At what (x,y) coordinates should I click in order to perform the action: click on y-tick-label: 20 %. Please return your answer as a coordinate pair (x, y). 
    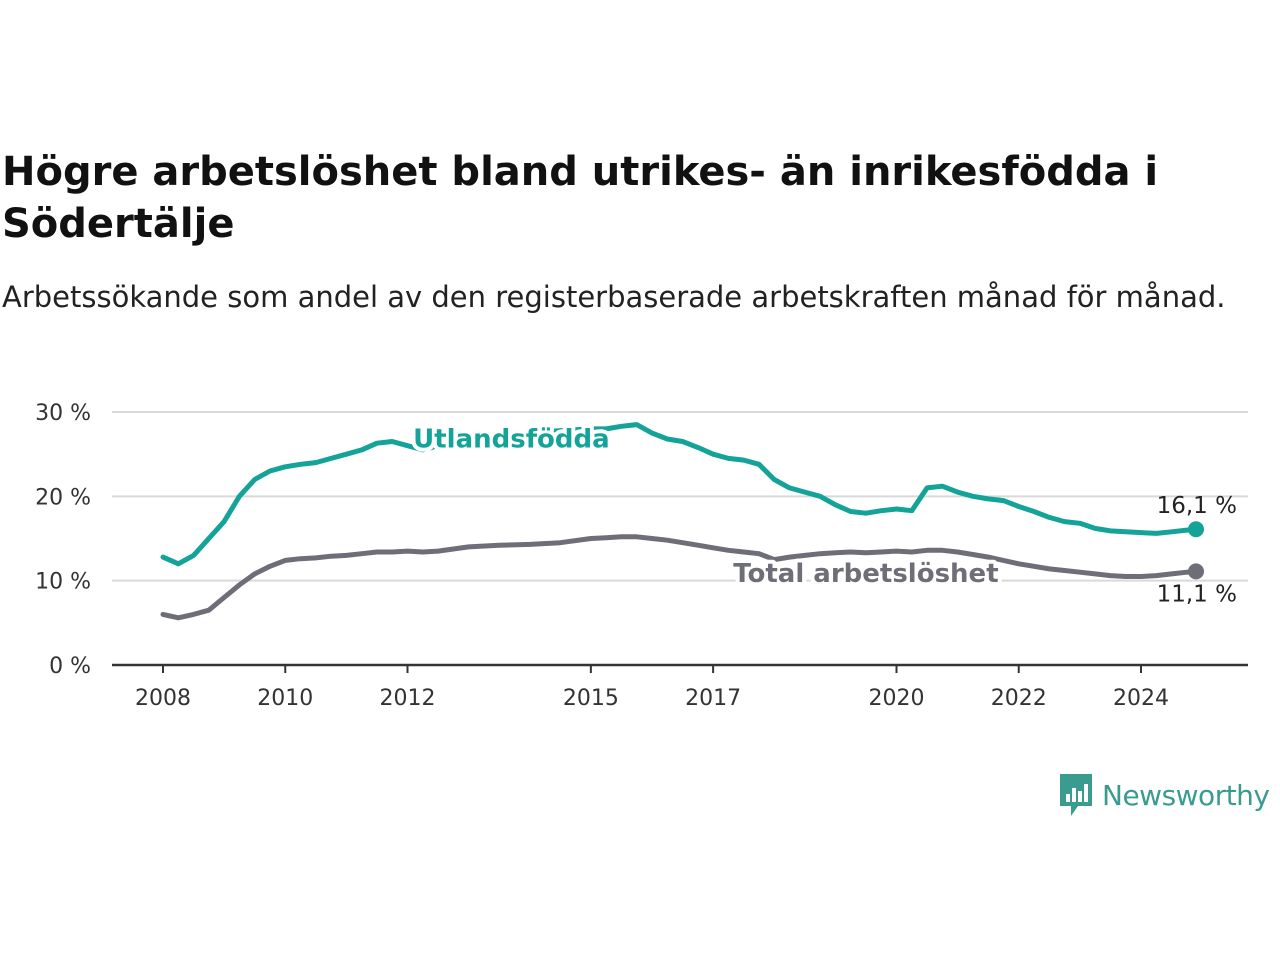
    Looking at the image, I should click on (63, 497).